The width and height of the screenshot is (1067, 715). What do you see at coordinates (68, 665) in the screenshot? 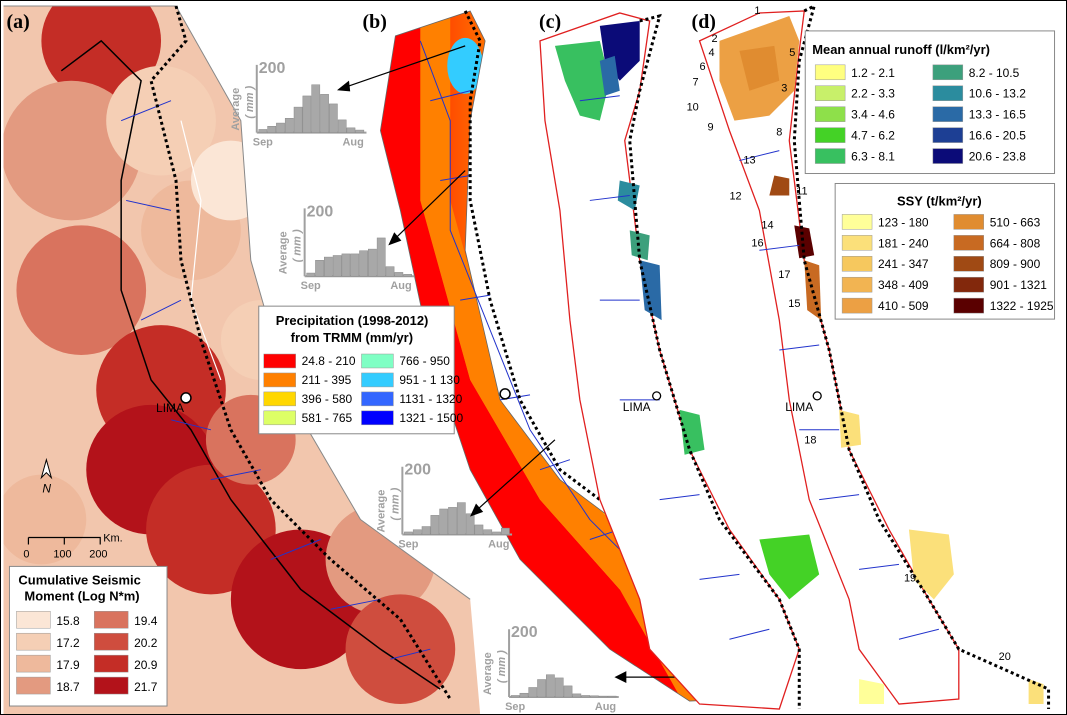
I see `seismic-legend-item-4: 17.9` at bounding box center [68, 665].